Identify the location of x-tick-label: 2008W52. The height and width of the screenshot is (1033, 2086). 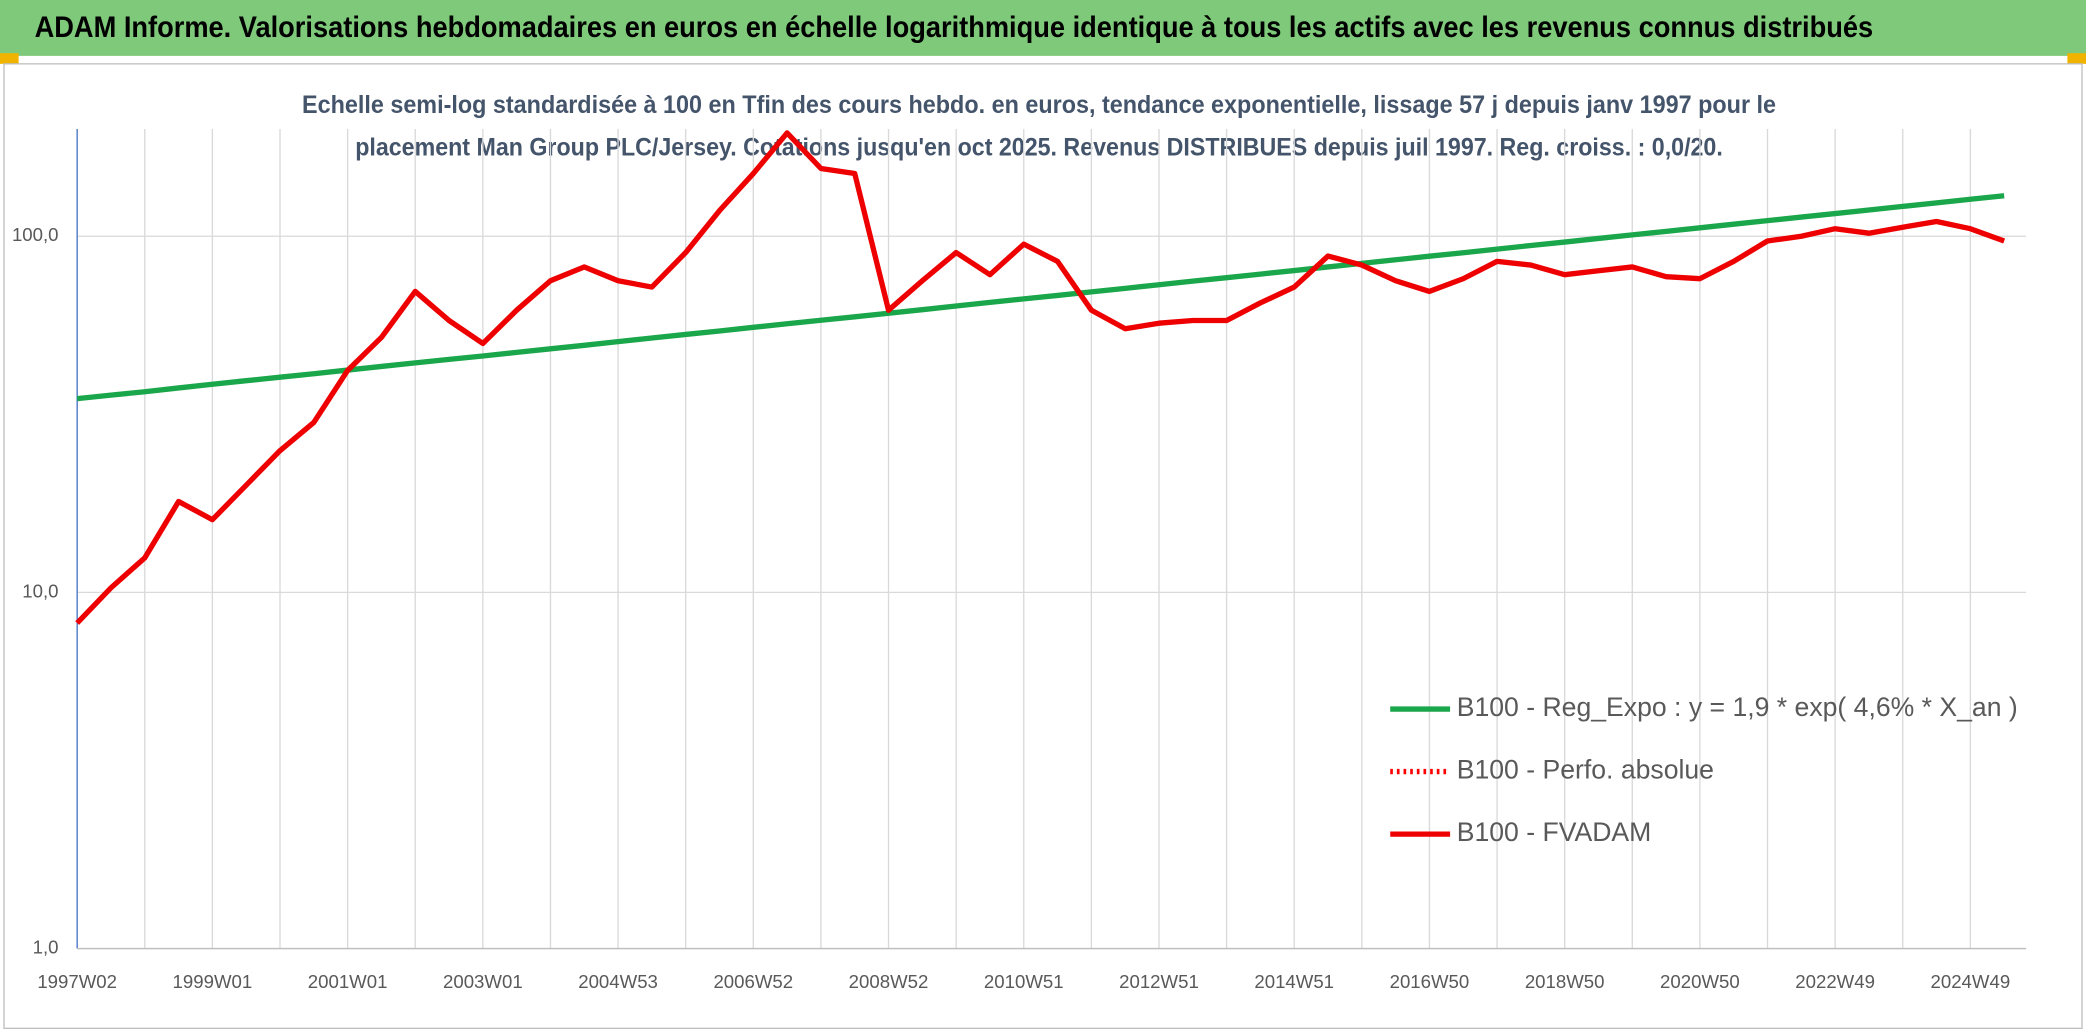
(889, 981).